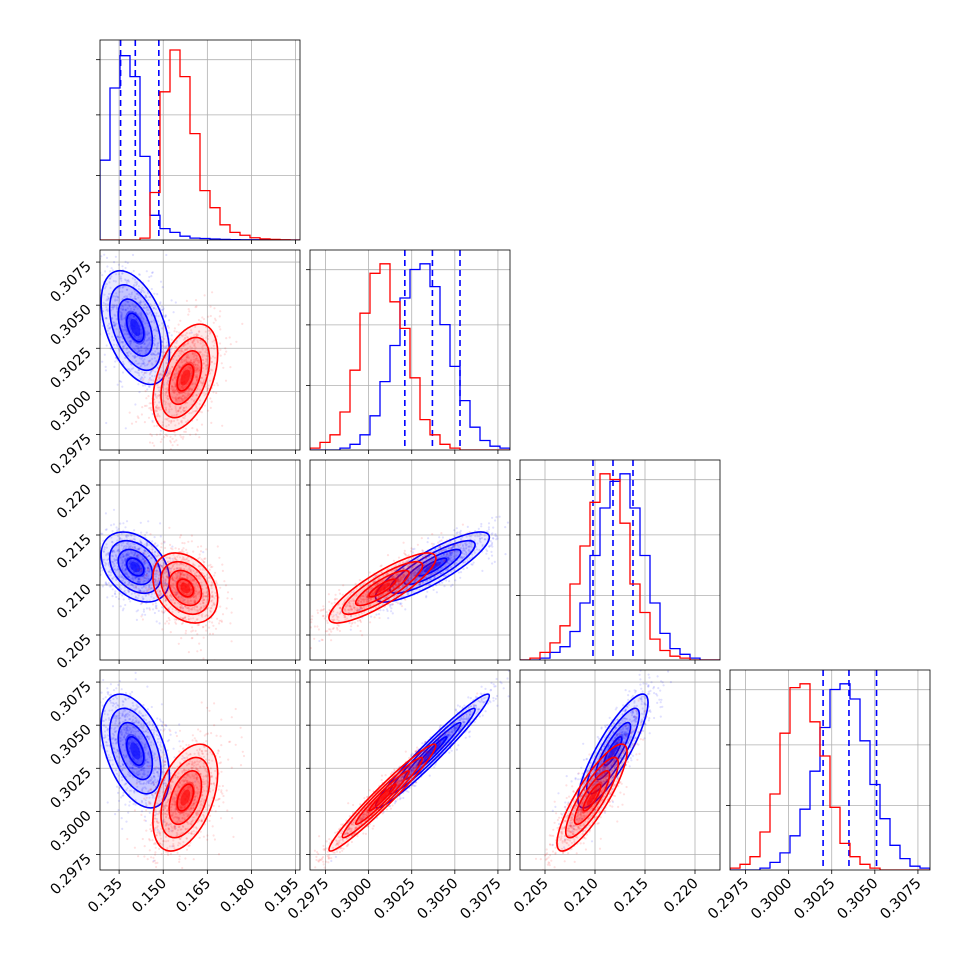 Image resolution: width=970 pixels, height=970 pixels. Describe the element at coordinates (620, 560) in the screenshot. I see `hist-panel-p2` at that location.